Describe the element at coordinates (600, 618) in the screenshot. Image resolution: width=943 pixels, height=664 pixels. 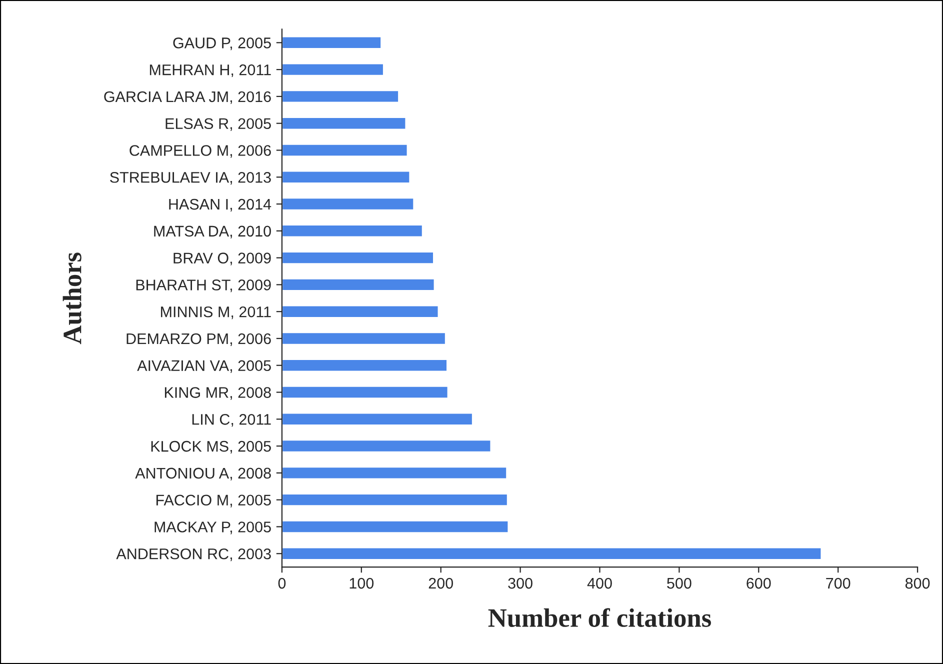
I see `x-axis-title: Number of citations` at that location.